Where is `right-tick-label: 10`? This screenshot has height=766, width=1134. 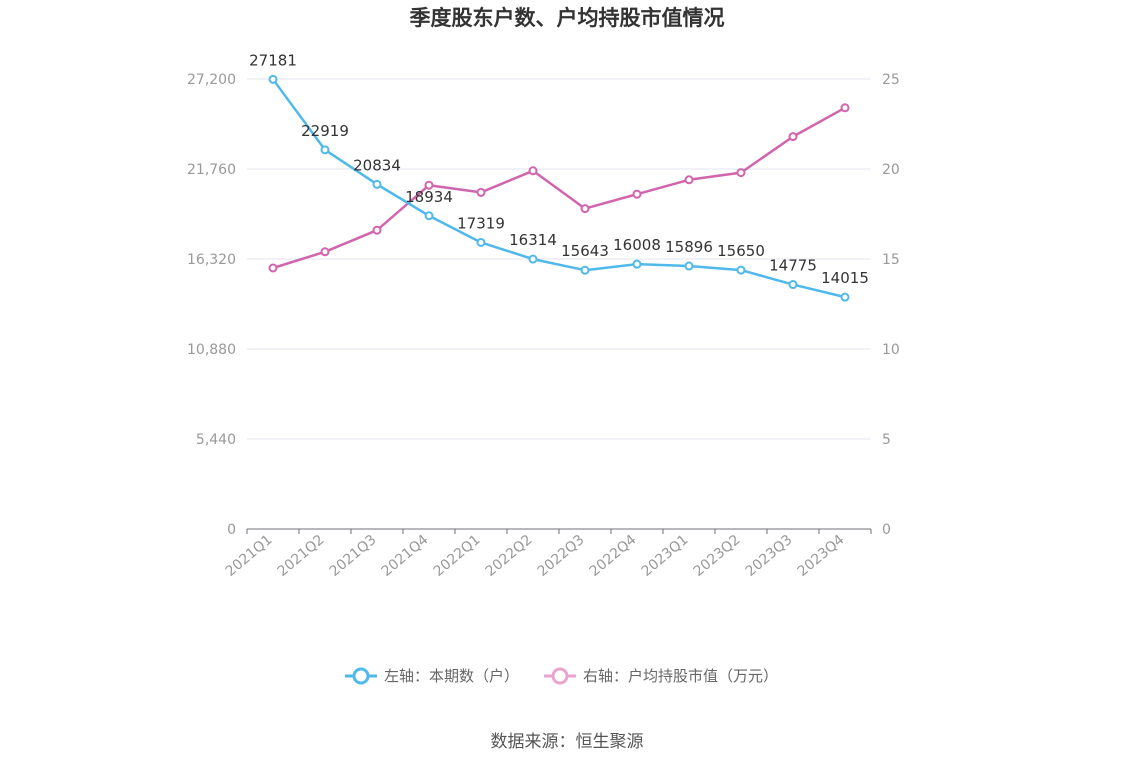
right-tick-label: 10 is located at coordinates (891, 350).